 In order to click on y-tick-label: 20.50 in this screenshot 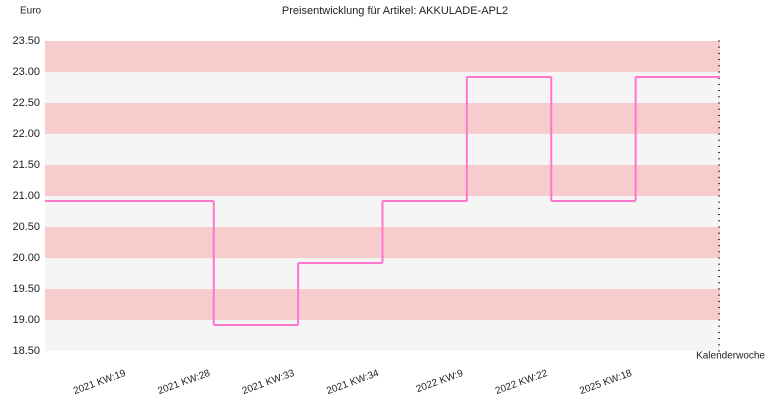, I will do `click(26, 227)`.